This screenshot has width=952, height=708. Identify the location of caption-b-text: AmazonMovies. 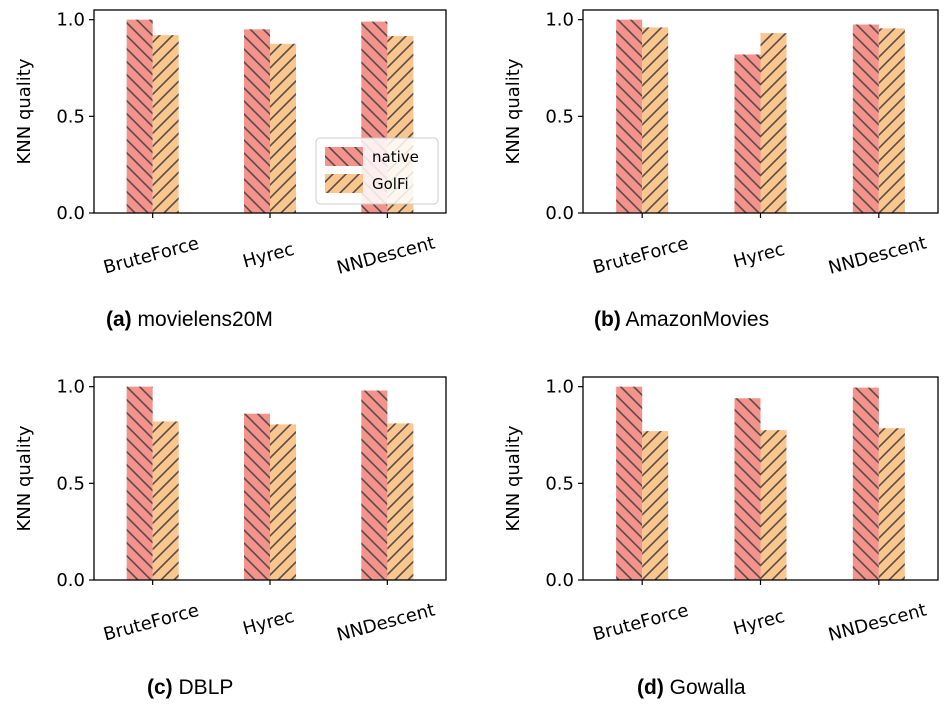
(697, 319).